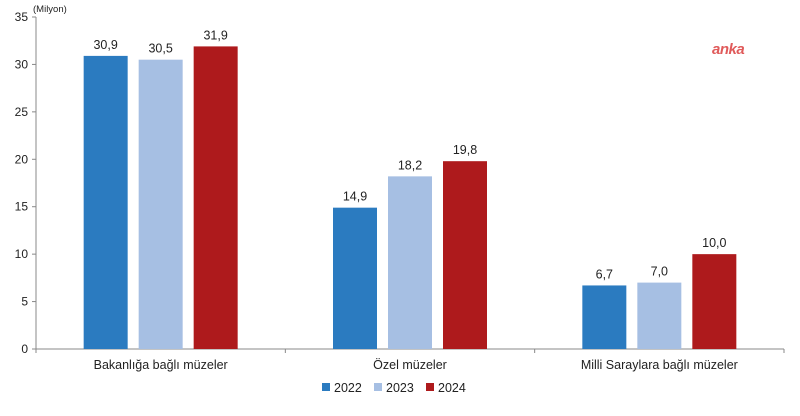  What do you see at coordinates (22, 64) in the screenshot?
I see `y-tick-label: 30` at bounding box center [22, 64].